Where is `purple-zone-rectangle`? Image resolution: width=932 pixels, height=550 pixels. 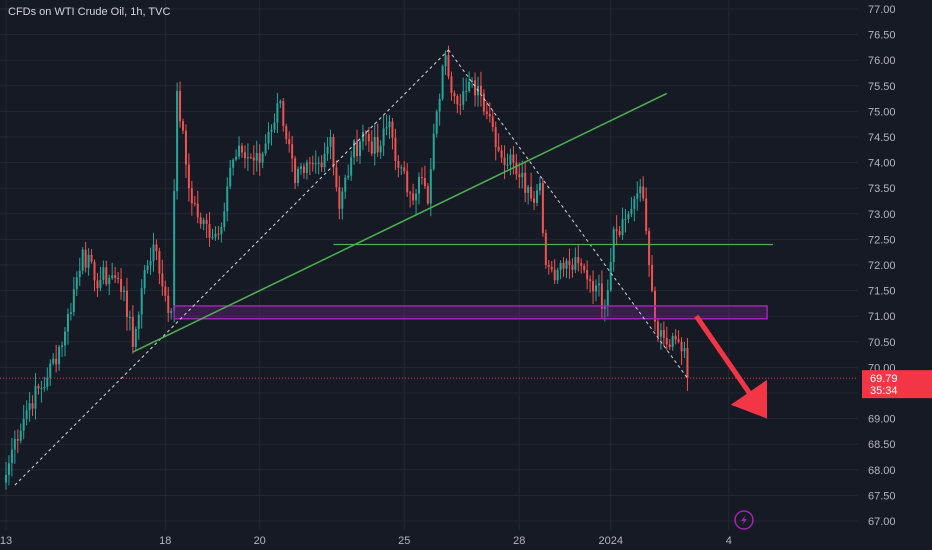 purple-zone-rectangle is located at coordinates (470, 312).